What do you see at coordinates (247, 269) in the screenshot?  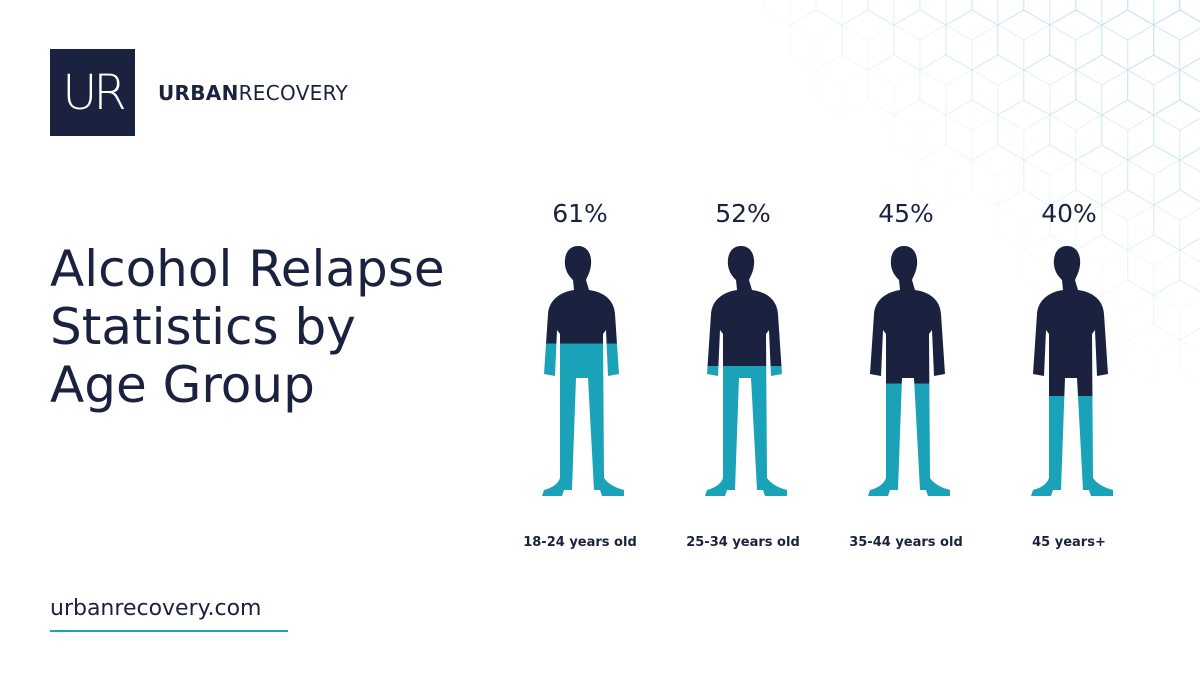 I see `title-line-1: Alcohol Relapse` at bounding box center [247, 269].